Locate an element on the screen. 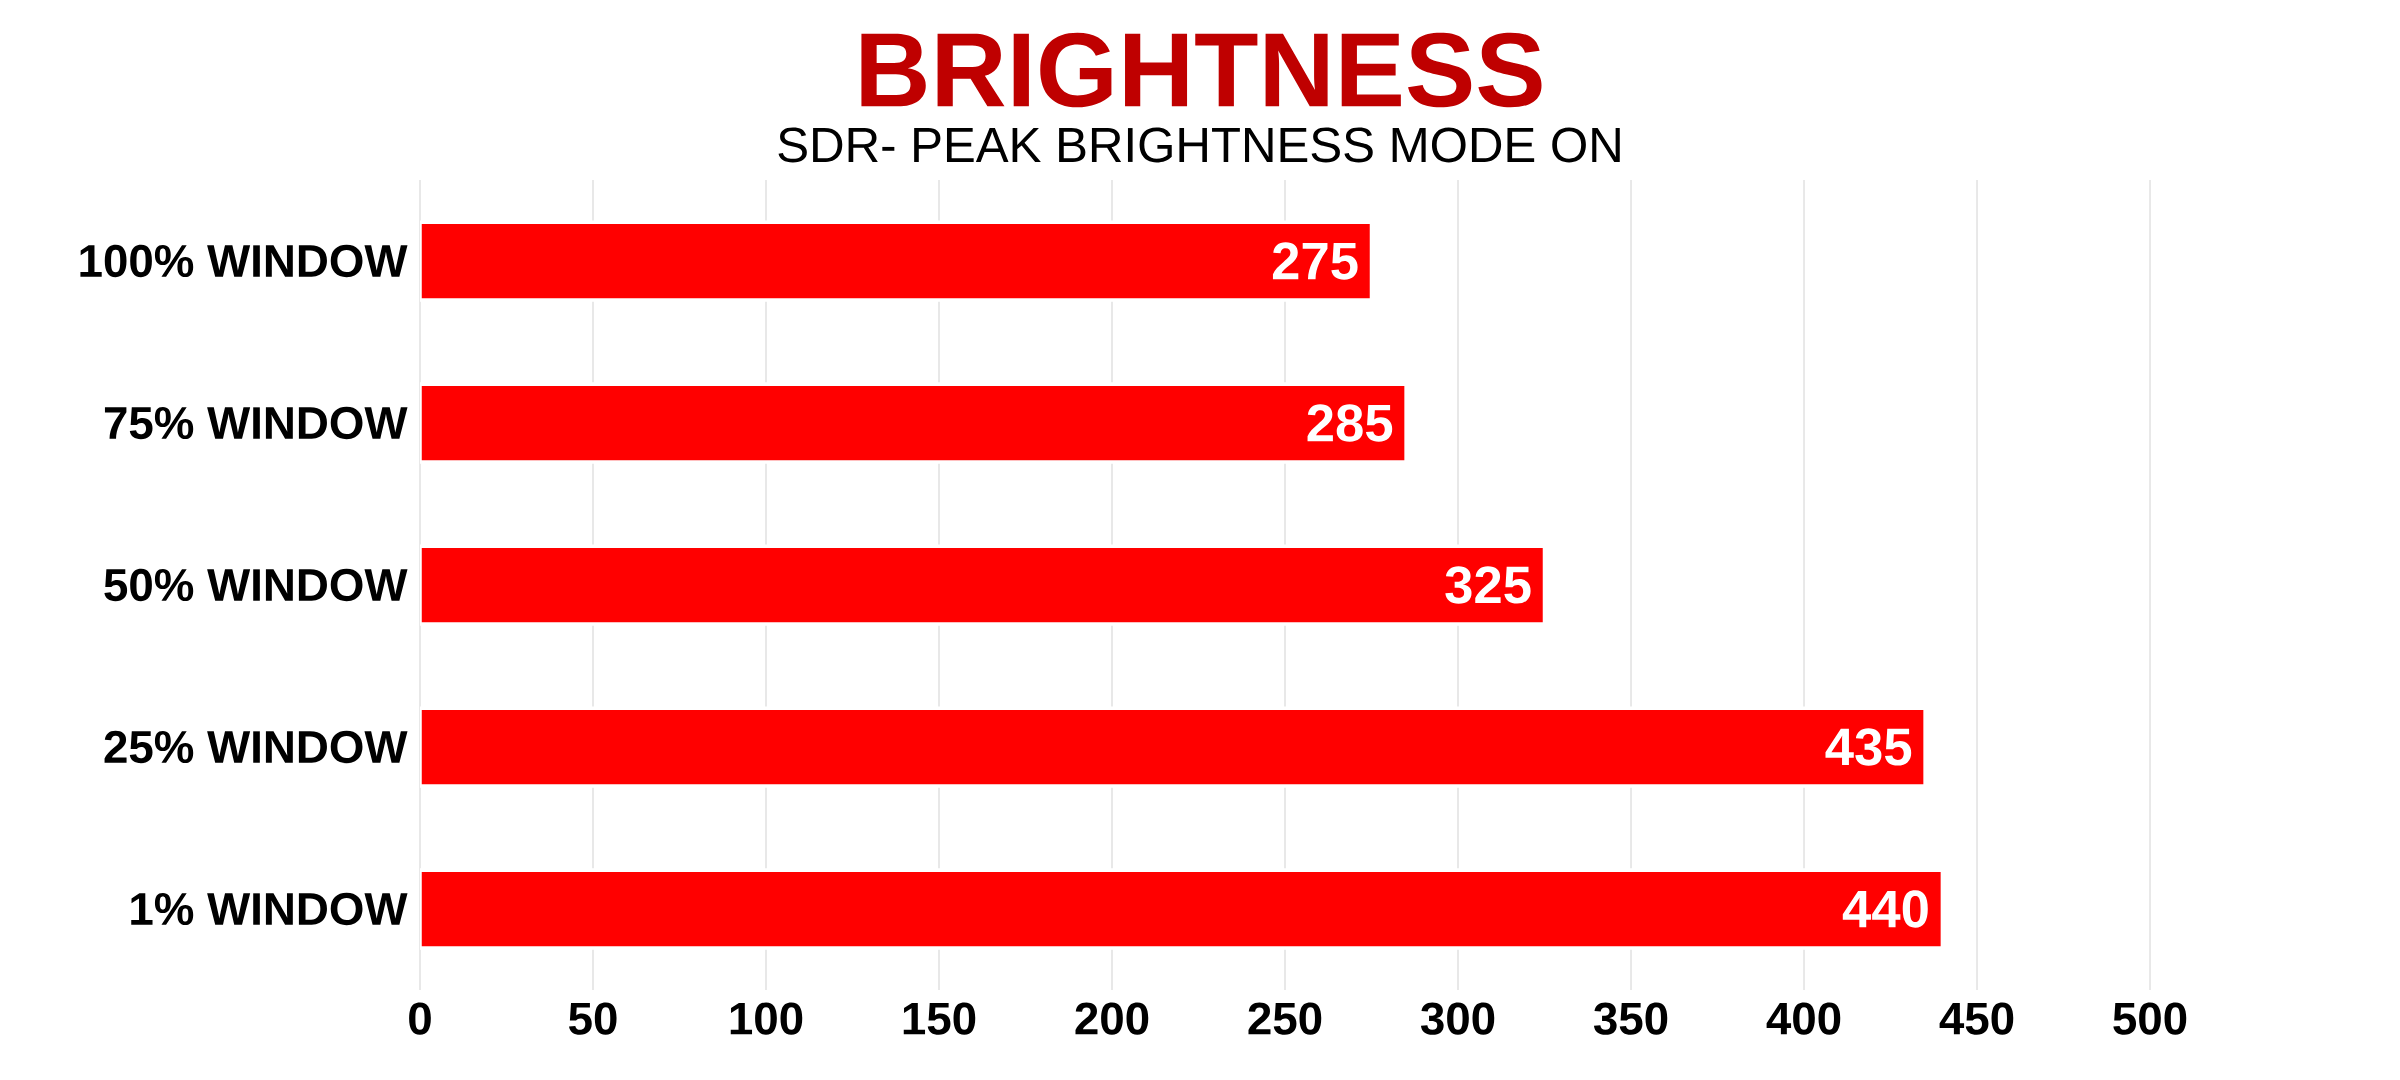 The image size is (2400, 1080). data-label: 435 is located at coordinates (1868, 747).